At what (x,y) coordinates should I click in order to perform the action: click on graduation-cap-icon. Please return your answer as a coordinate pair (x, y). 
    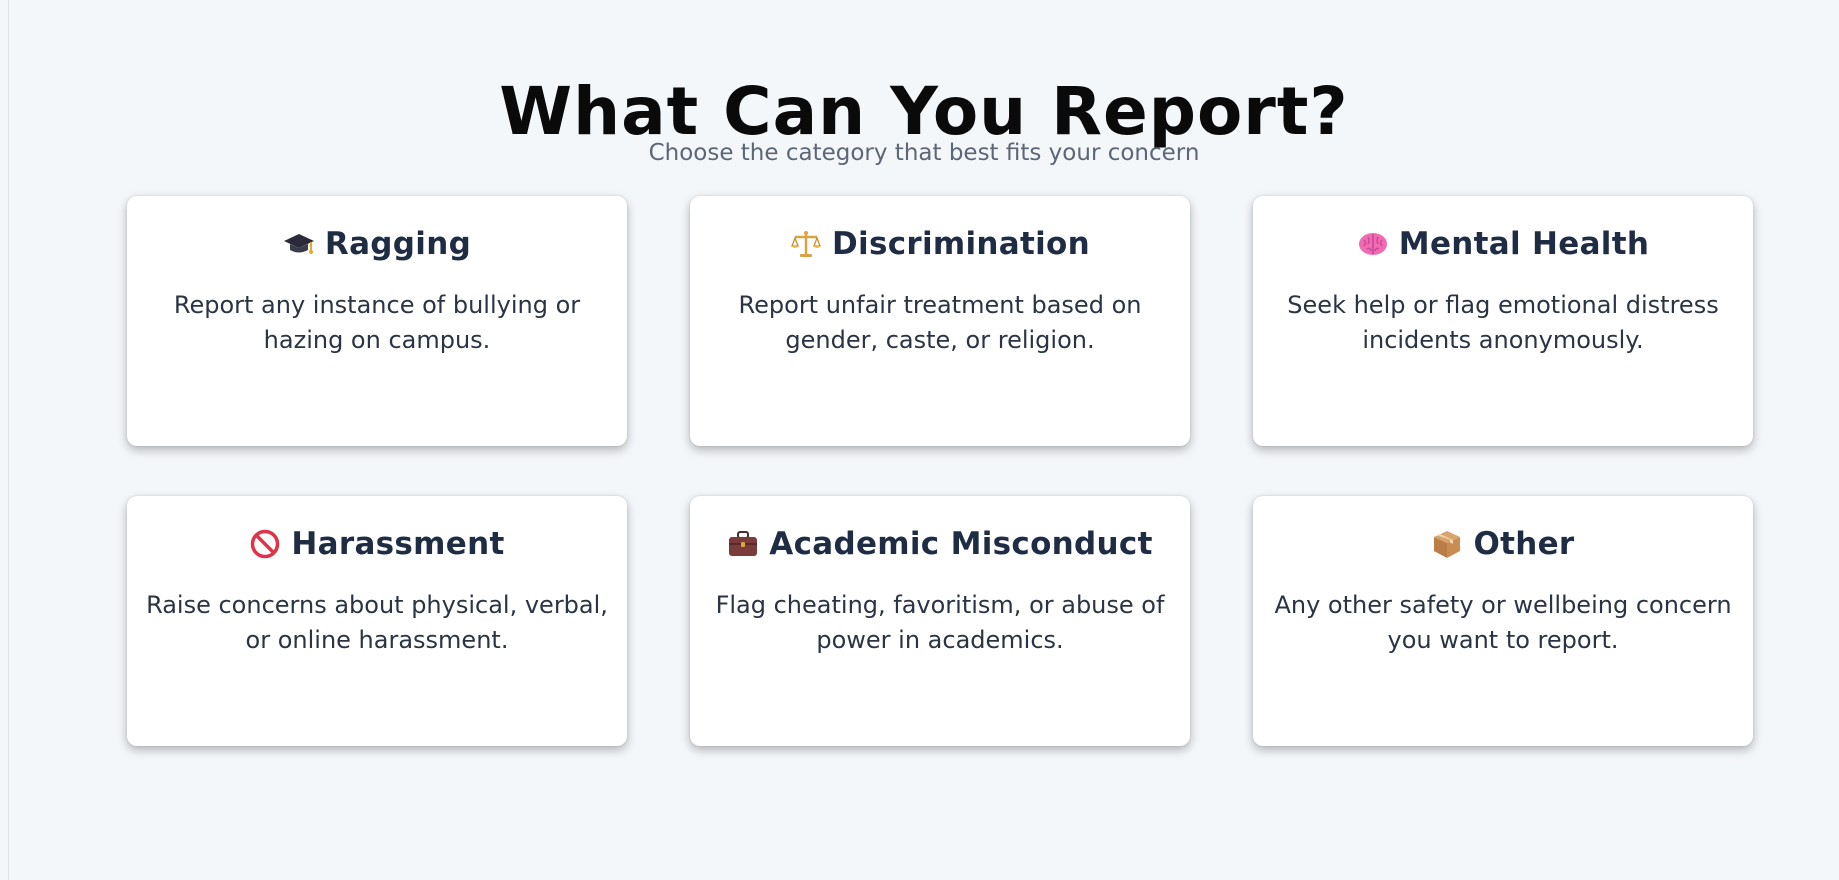
    Looking at the image, I should click on (299, 244).